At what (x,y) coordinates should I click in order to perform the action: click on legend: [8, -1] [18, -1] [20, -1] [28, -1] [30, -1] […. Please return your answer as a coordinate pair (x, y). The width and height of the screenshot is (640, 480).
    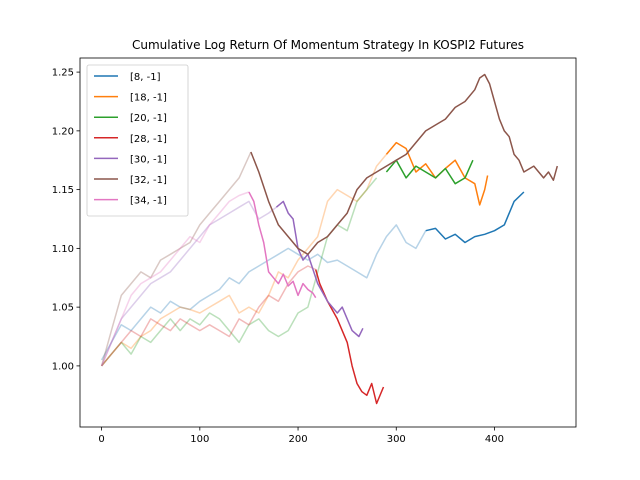
    Looking at the image, I should click on (137, 140).